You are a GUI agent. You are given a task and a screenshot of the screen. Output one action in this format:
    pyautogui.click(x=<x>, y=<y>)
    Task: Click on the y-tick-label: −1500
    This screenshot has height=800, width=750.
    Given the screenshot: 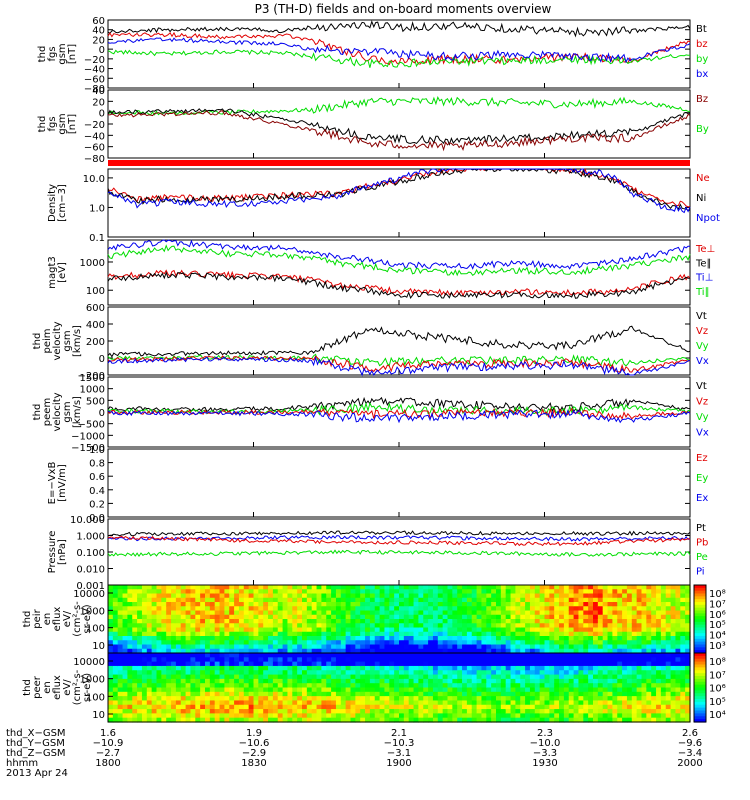 What is the action you would take?
    pyautogui.click(x=88, y=448)
    